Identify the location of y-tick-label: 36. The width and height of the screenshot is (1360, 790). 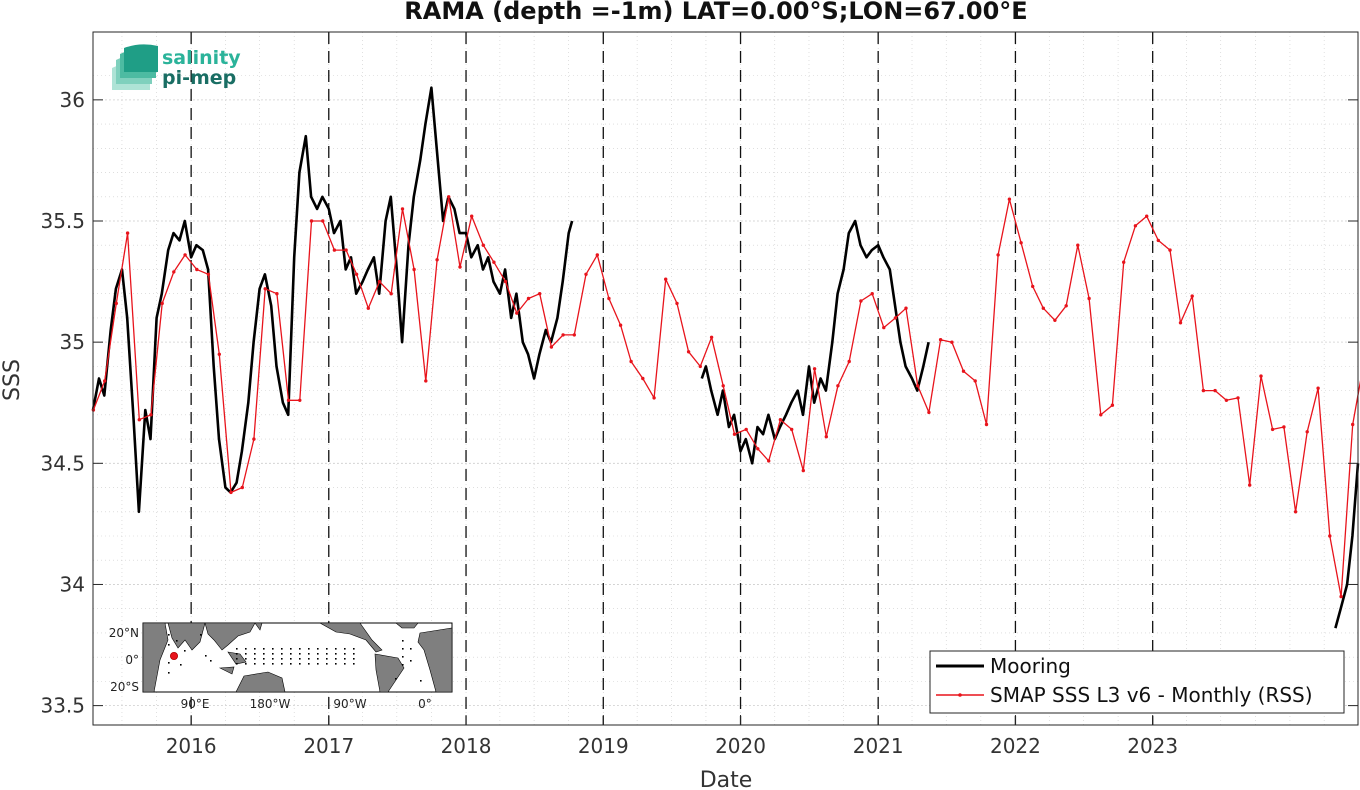
(72, 100).